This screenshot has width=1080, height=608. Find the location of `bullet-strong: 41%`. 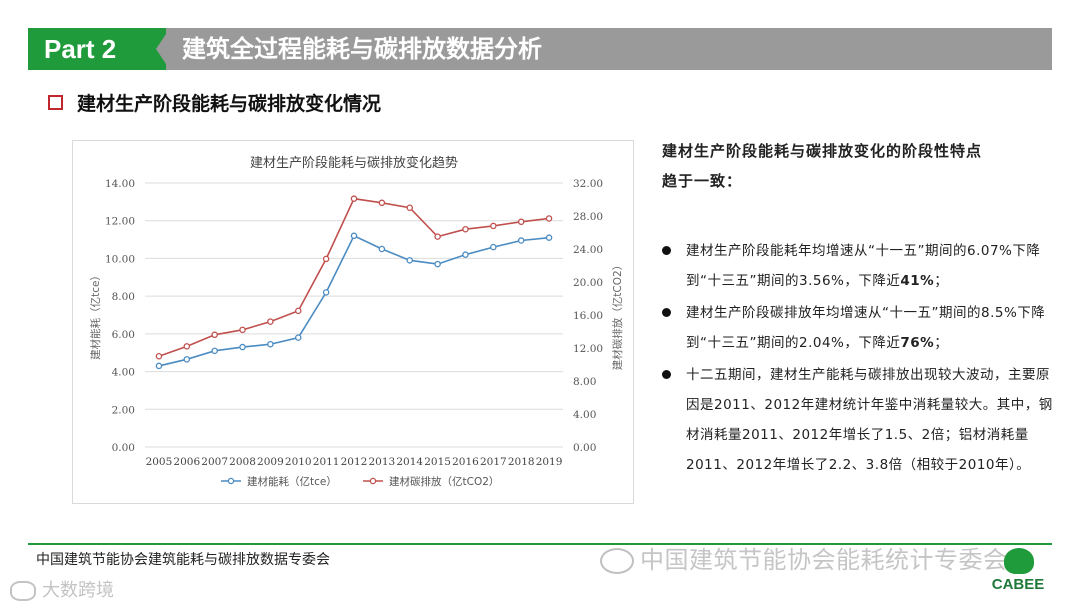

bullet-strong: 41% is located at coordinates (917, 281).